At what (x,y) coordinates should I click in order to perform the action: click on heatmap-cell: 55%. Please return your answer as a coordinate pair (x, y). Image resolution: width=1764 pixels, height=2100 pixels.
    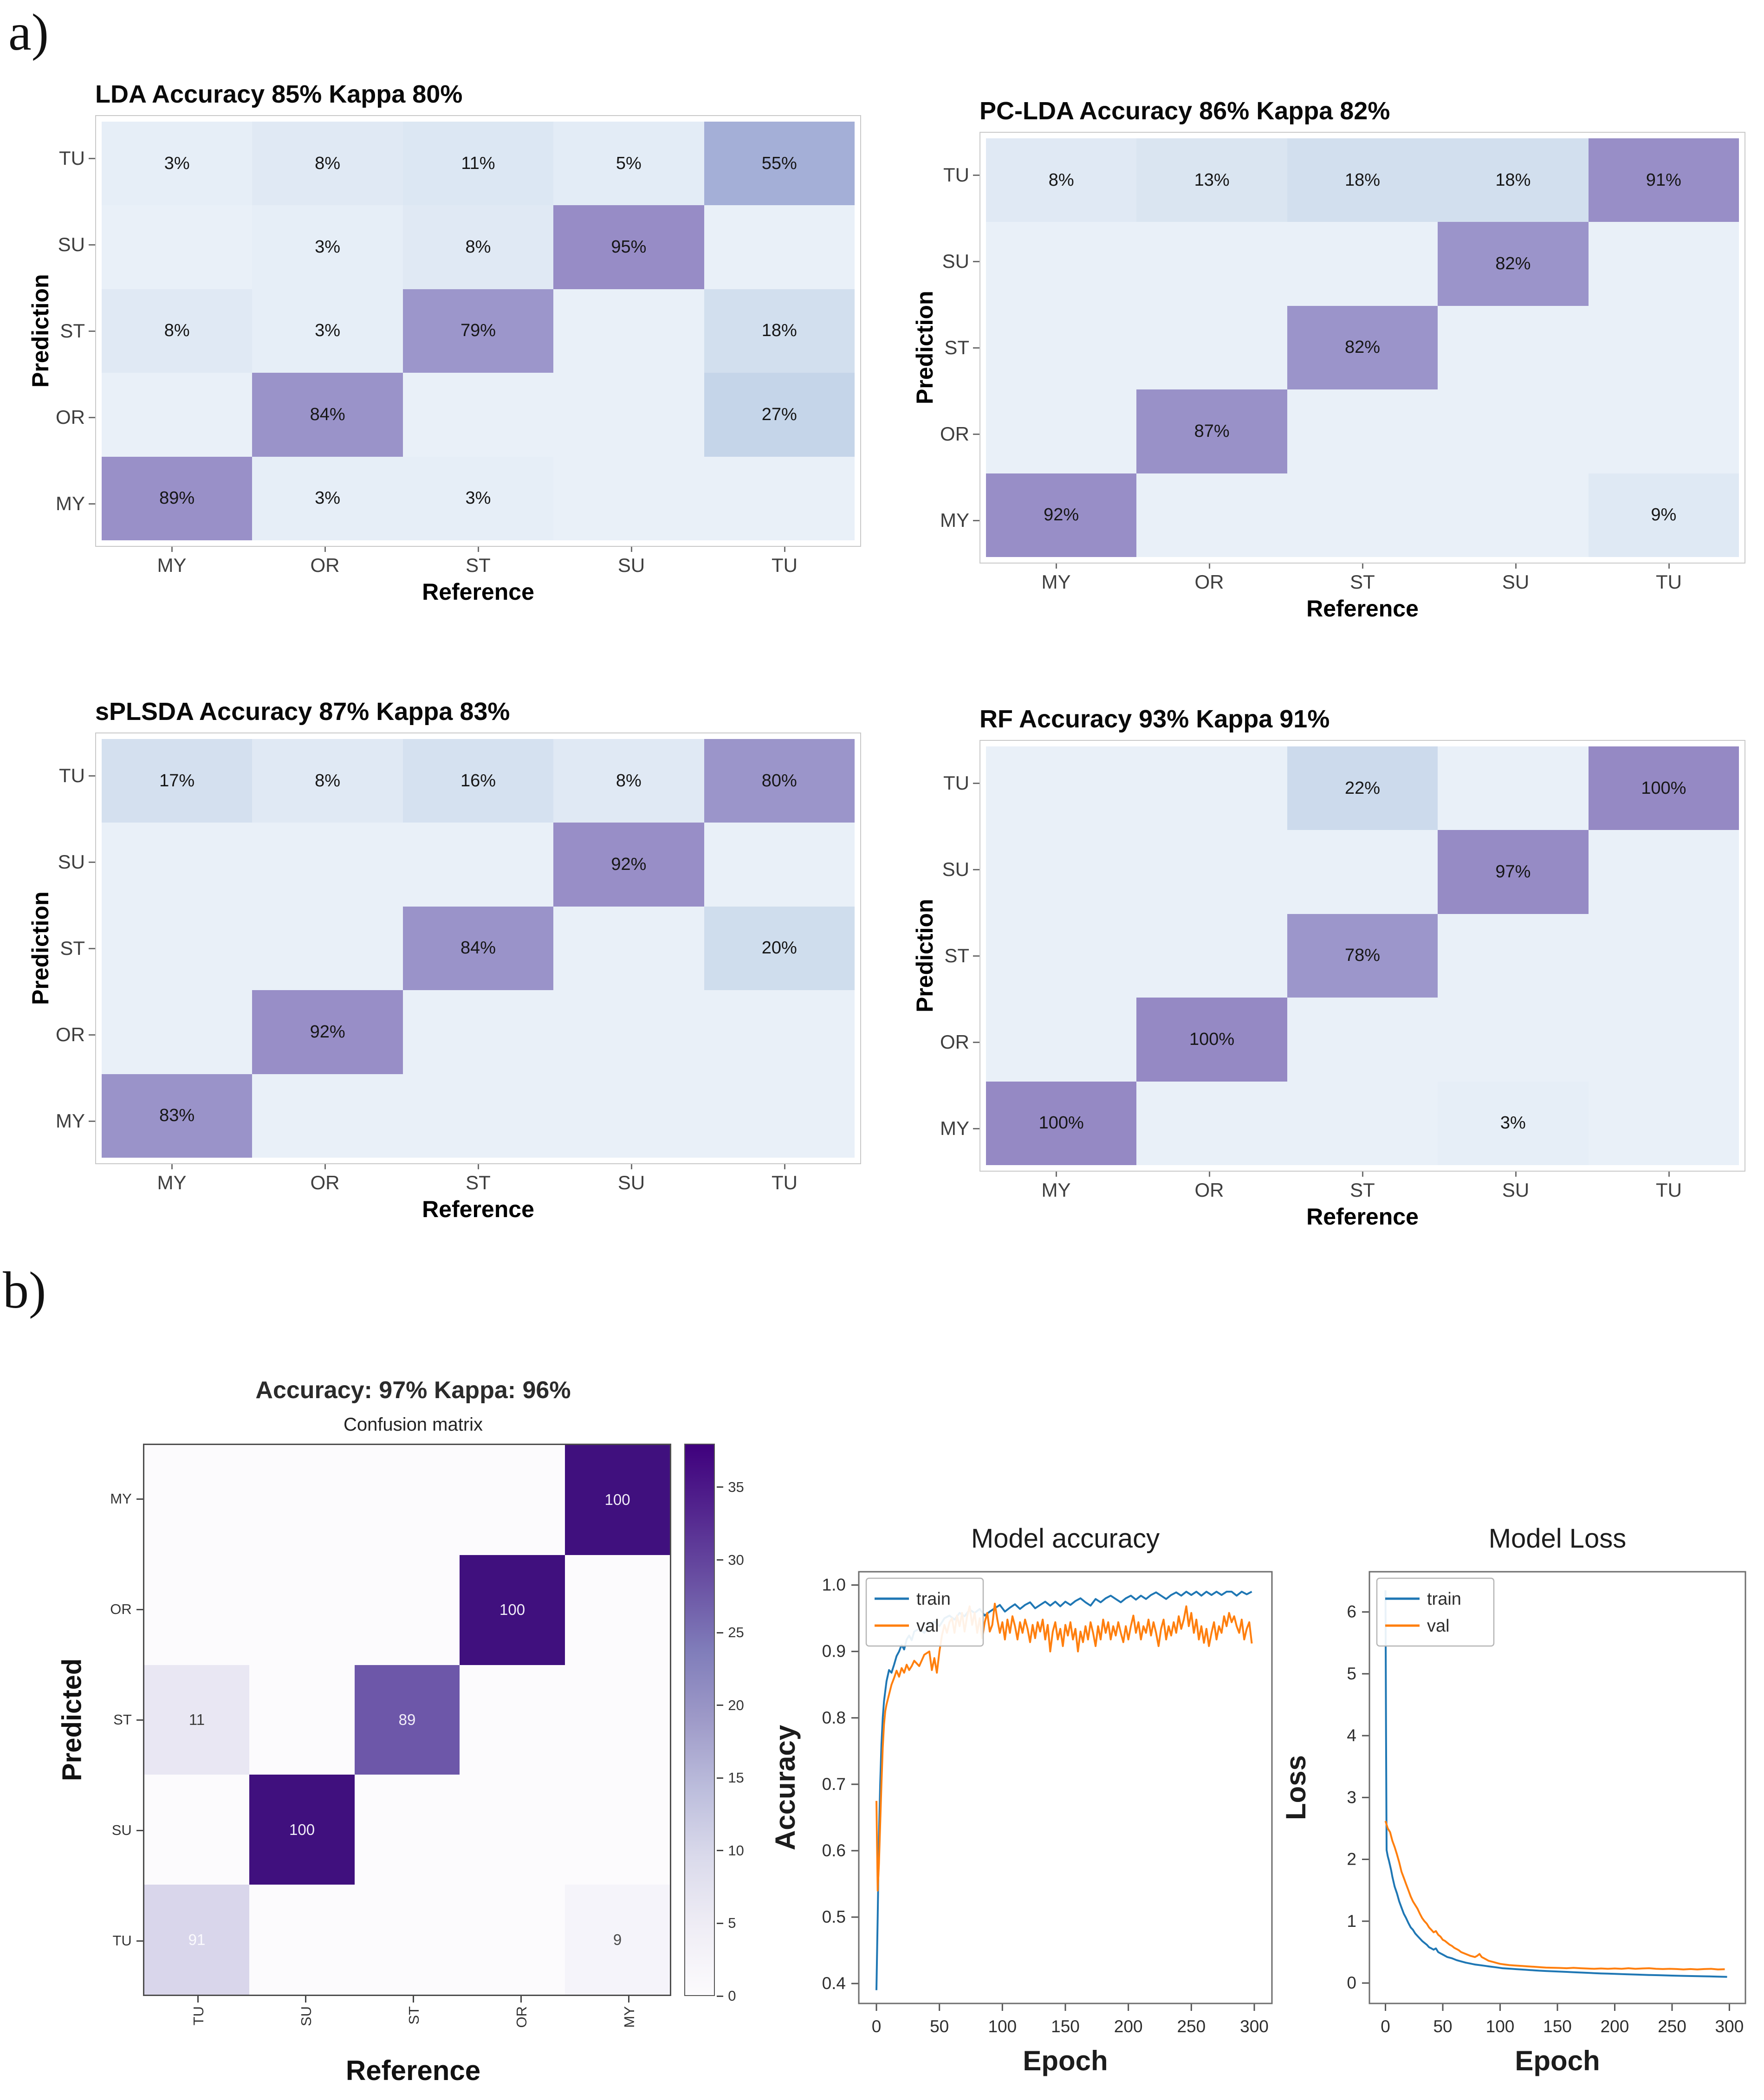
    Looking at the image, I should click on (779, 164).